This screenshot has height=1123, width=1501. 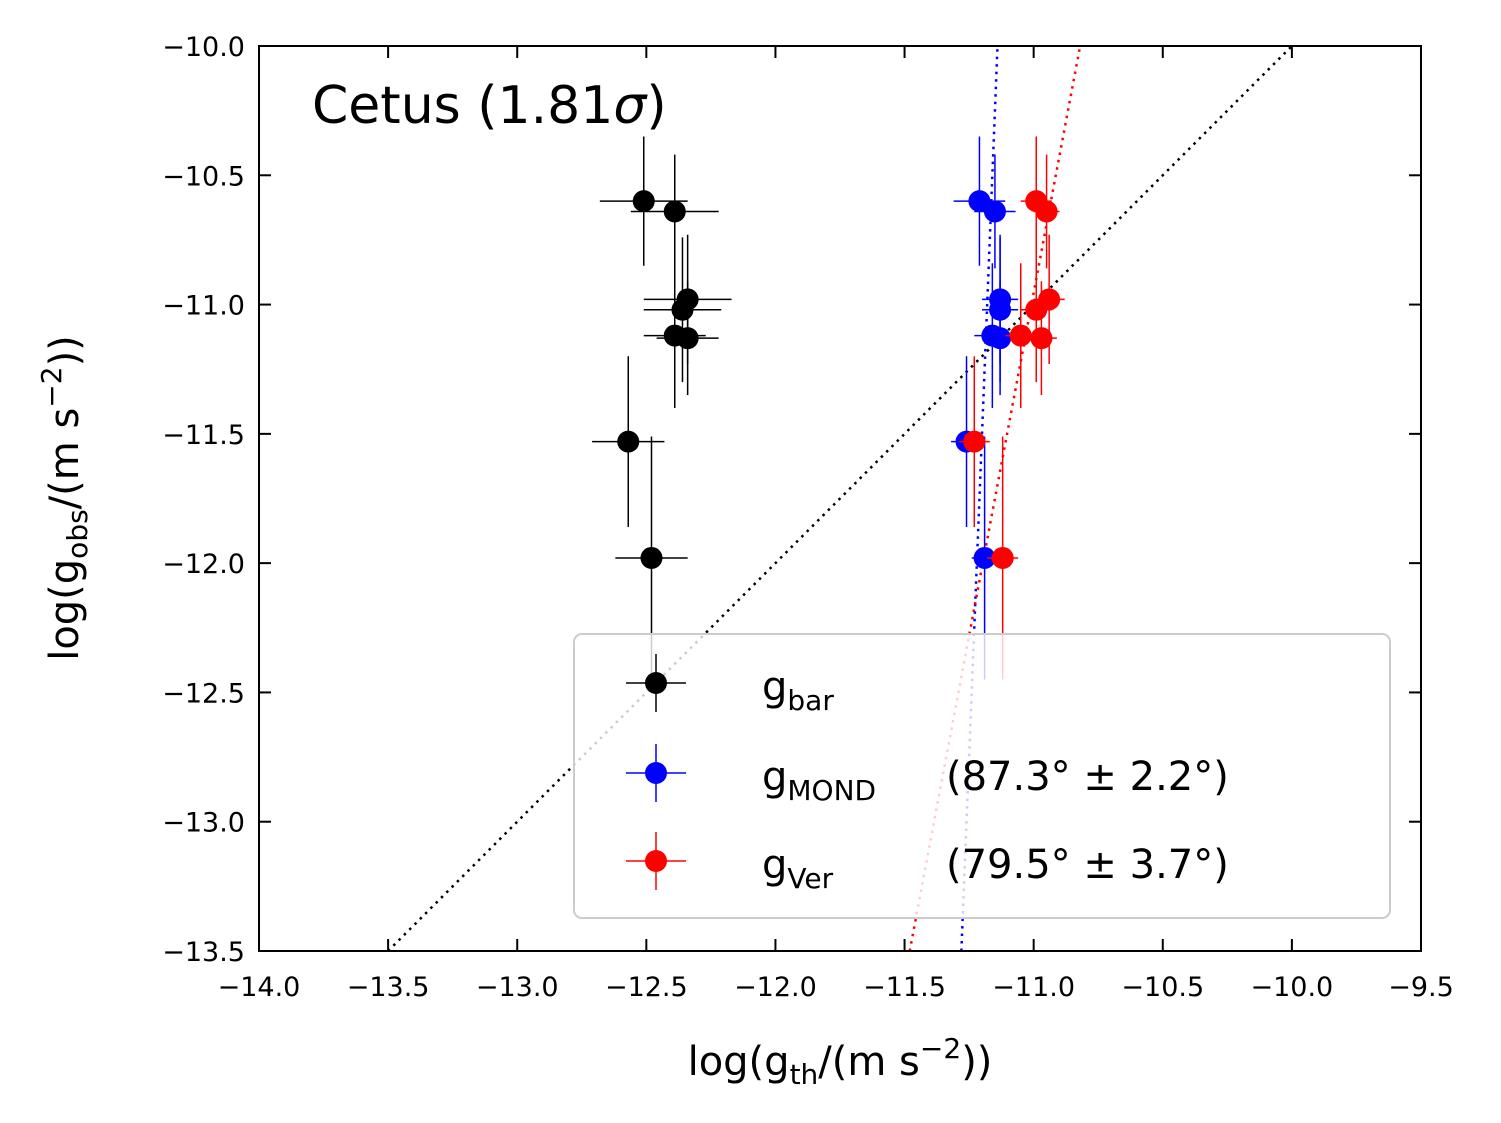 What do you see at coordinates (1087, 777) in the screenshot?
I see `legend-extra-mond: (87.3° ± 2.2°)` at bounding box center [1087, 777].